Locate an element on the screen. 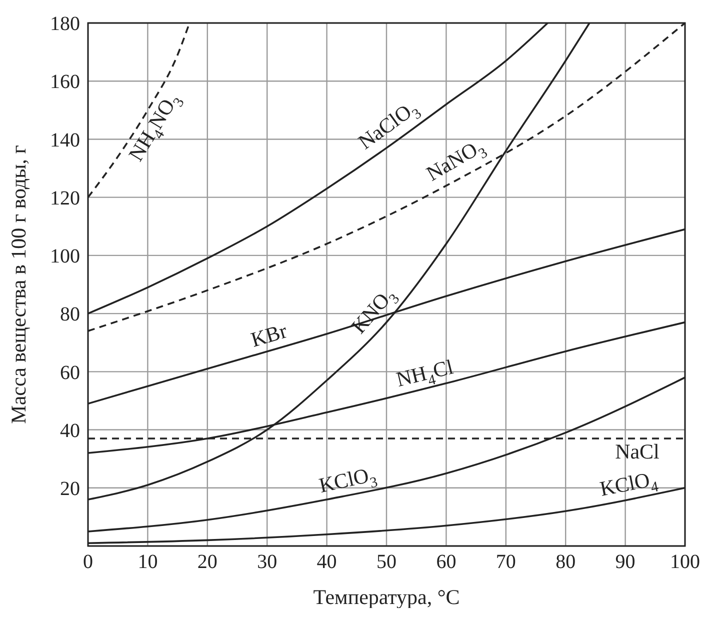 Image resolution: width=713 pixels, height=617 pixels. x-tick-label: 20 is located at coordinates (207, 562).